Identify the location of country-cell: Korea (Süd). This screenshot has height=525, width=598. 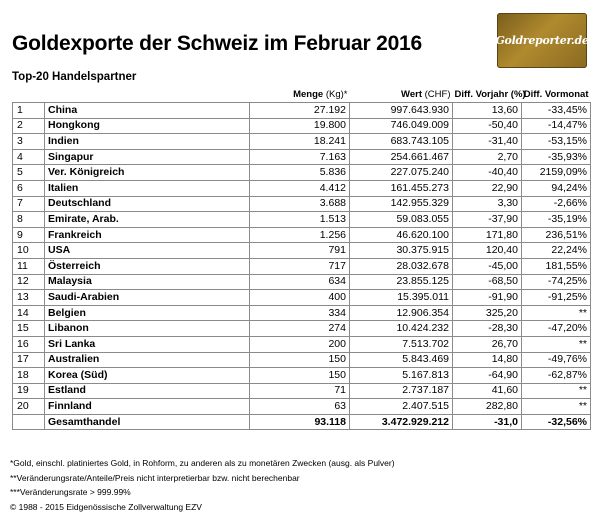
(147, 375).